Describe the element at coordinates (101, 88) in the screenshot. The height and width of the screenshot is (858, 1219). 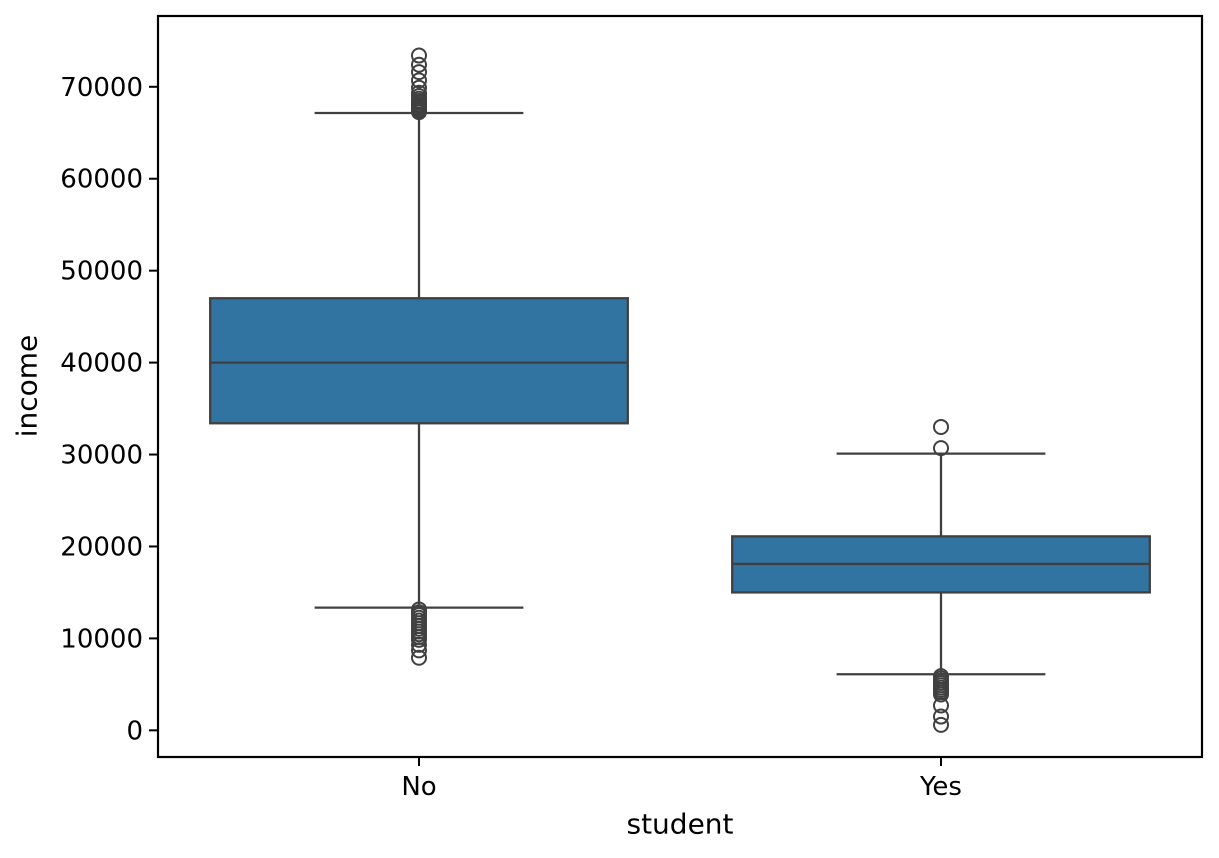
I see `y-tick-label: 70000` at that location.